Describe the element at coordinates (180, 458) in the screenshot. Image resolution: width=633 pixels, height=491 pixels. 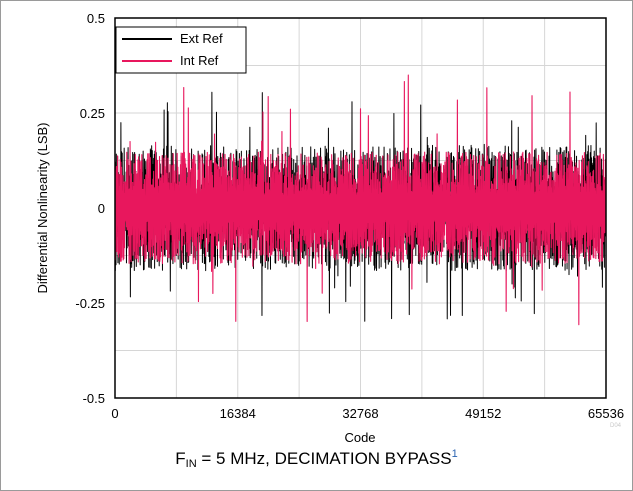
I see `caption-prefix: F` at that location.